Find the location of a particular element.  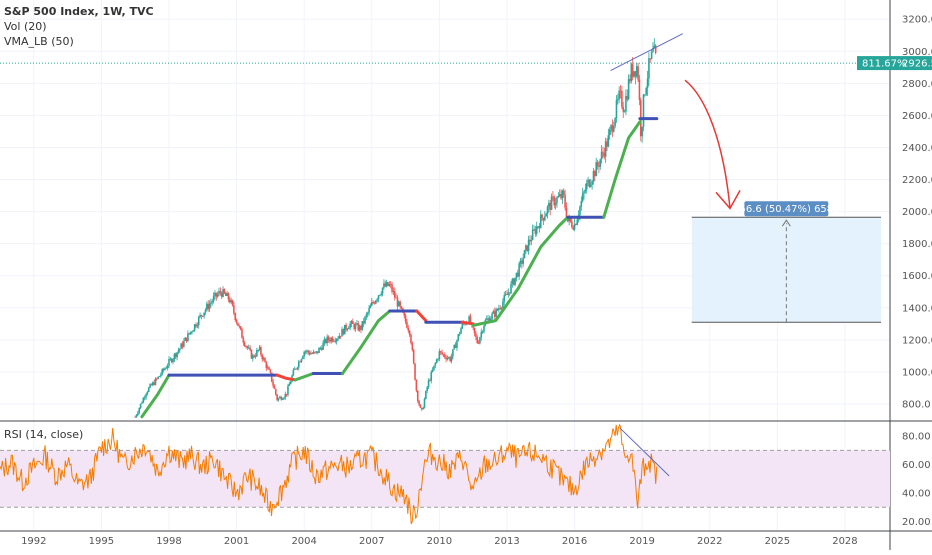

rsi-legend-label: RSI (14, close) is located at coordinates (44, 434).